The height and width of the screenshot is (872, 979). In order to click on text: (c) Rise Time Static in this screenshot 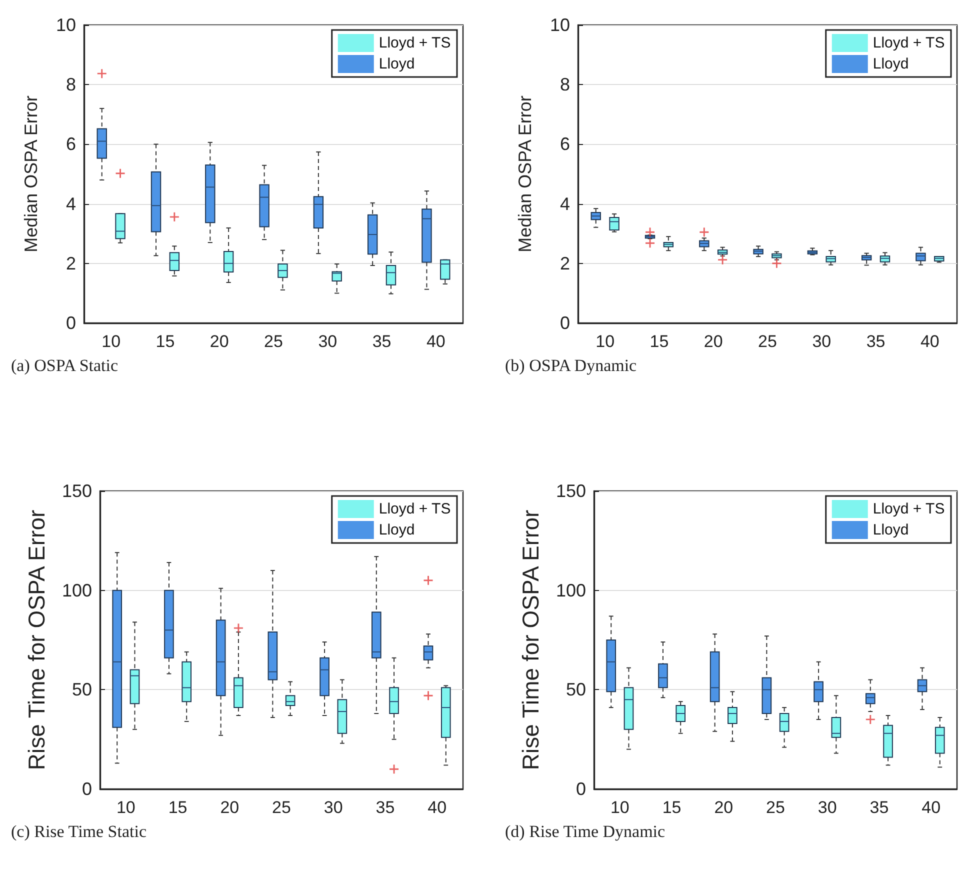, I will do `click(79, 831)`.